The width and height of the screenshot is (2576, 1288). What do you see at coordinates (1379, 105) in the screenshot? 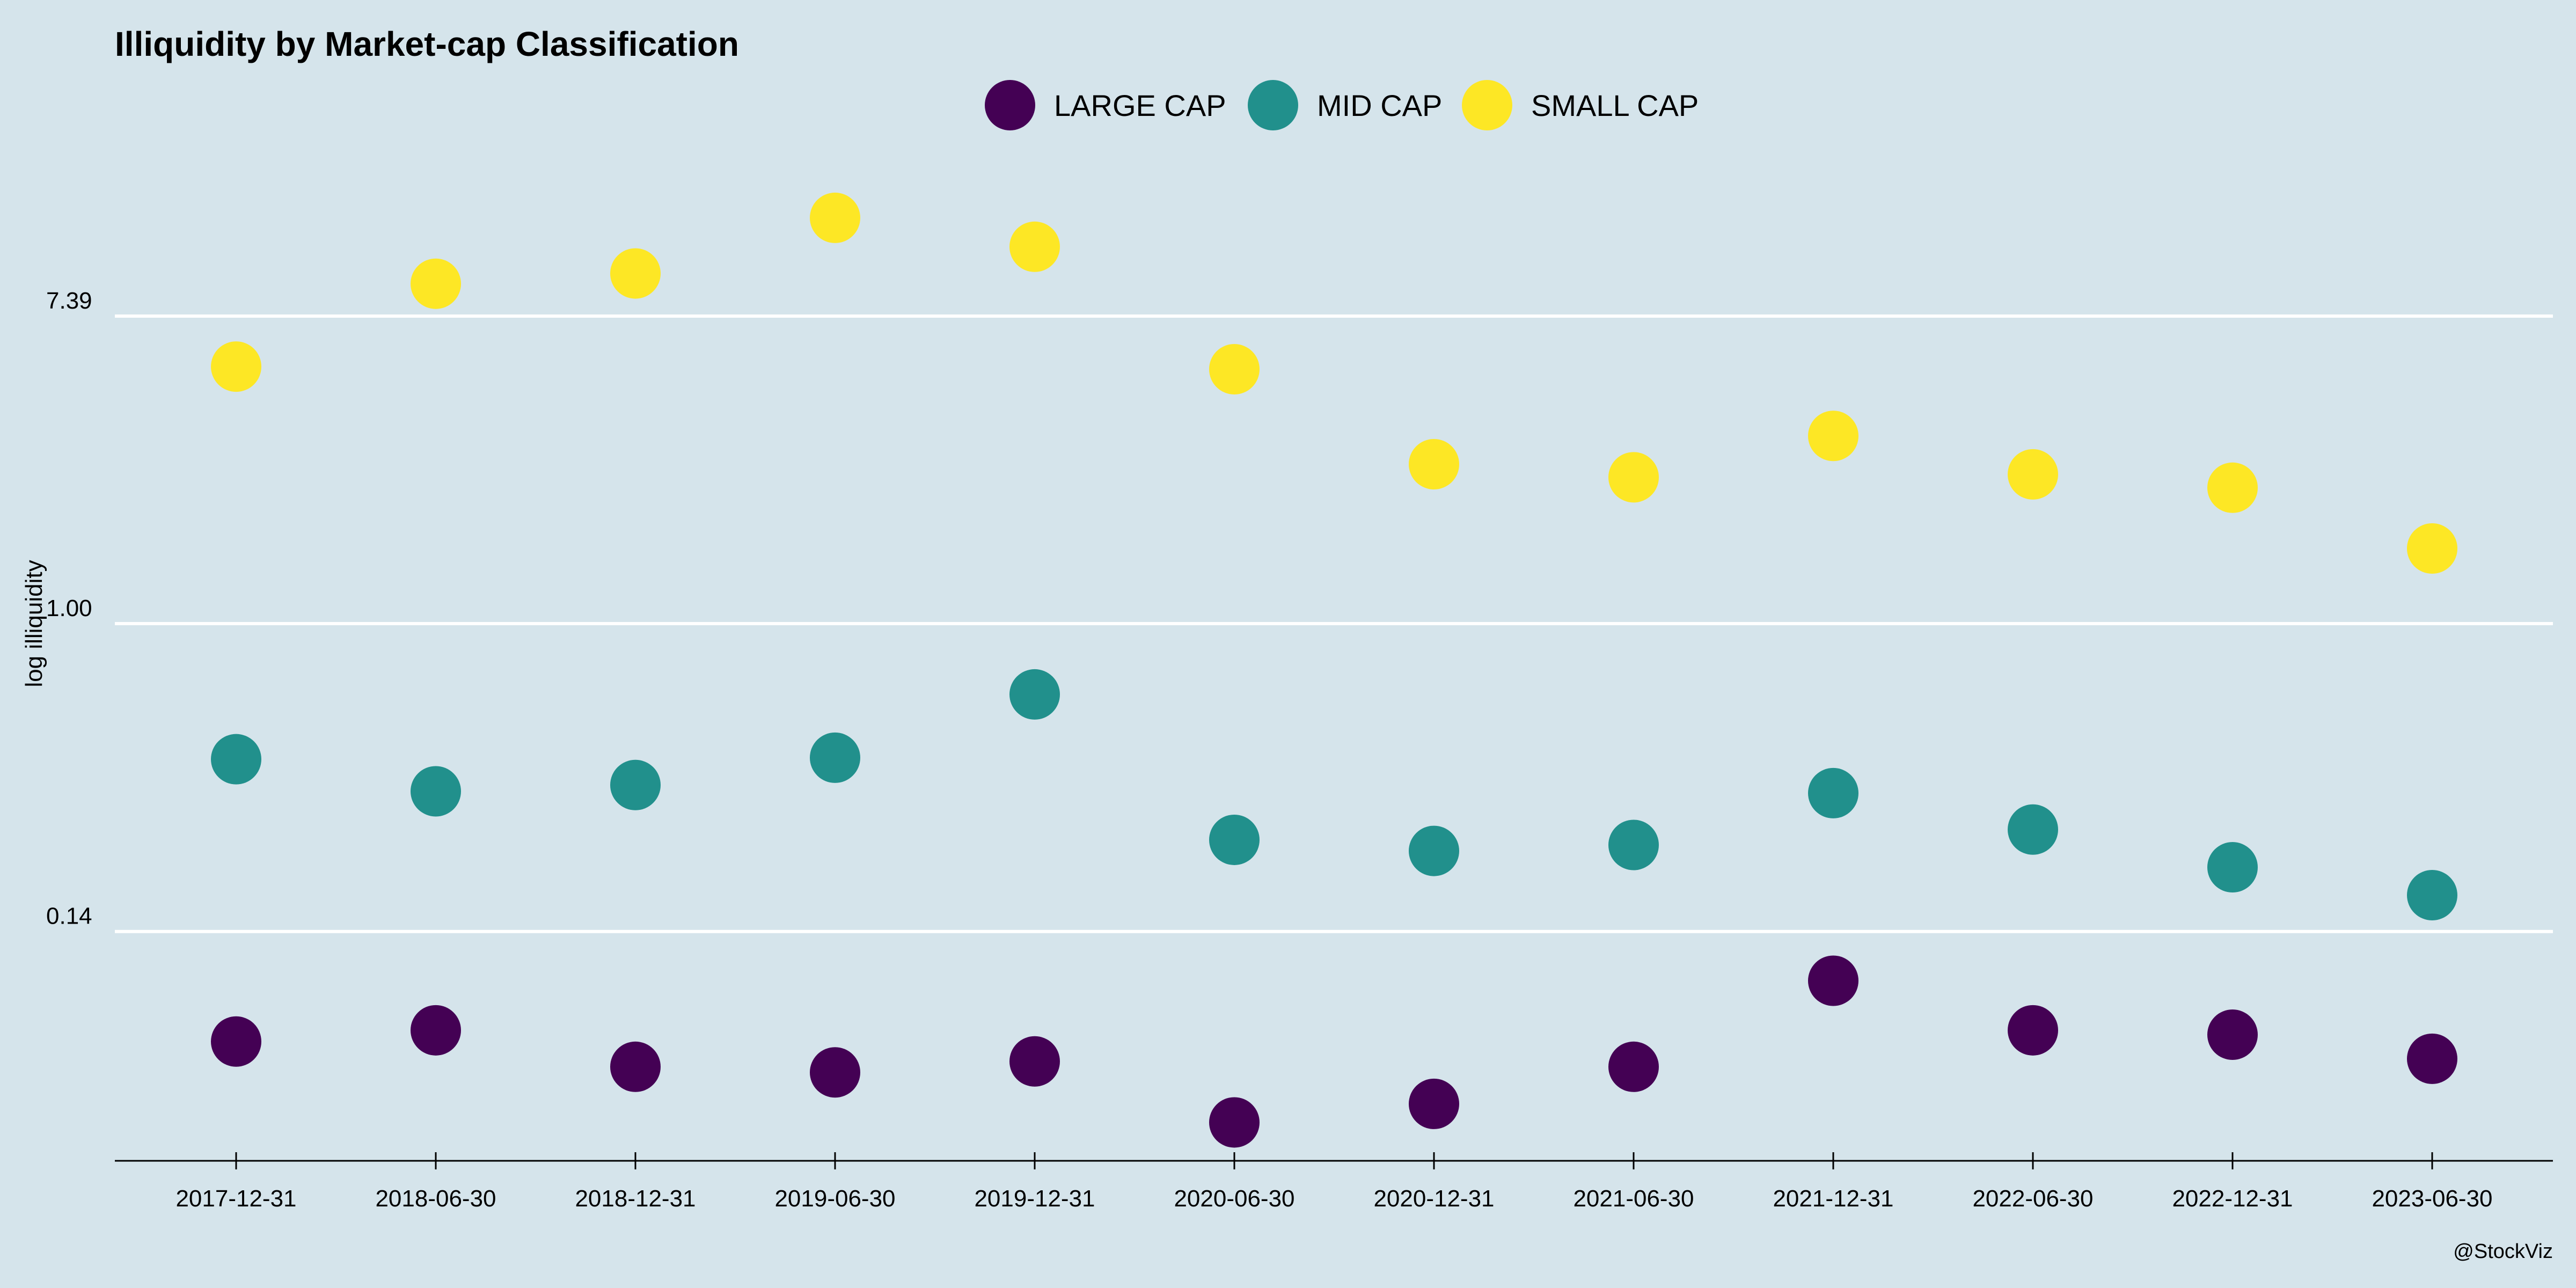
I see `legend-label: MID CAP` at bounding box center [1379, 105].